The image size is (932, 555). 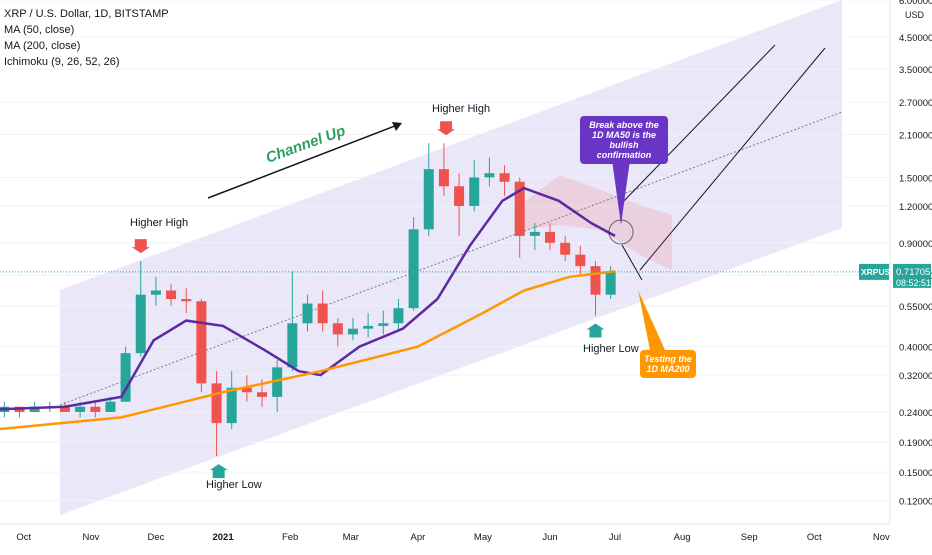 What do you see at coordinates (915, 38) in the screenshot?
I see `price-tick-label: 4.50000` at bounding box center [915, 38].